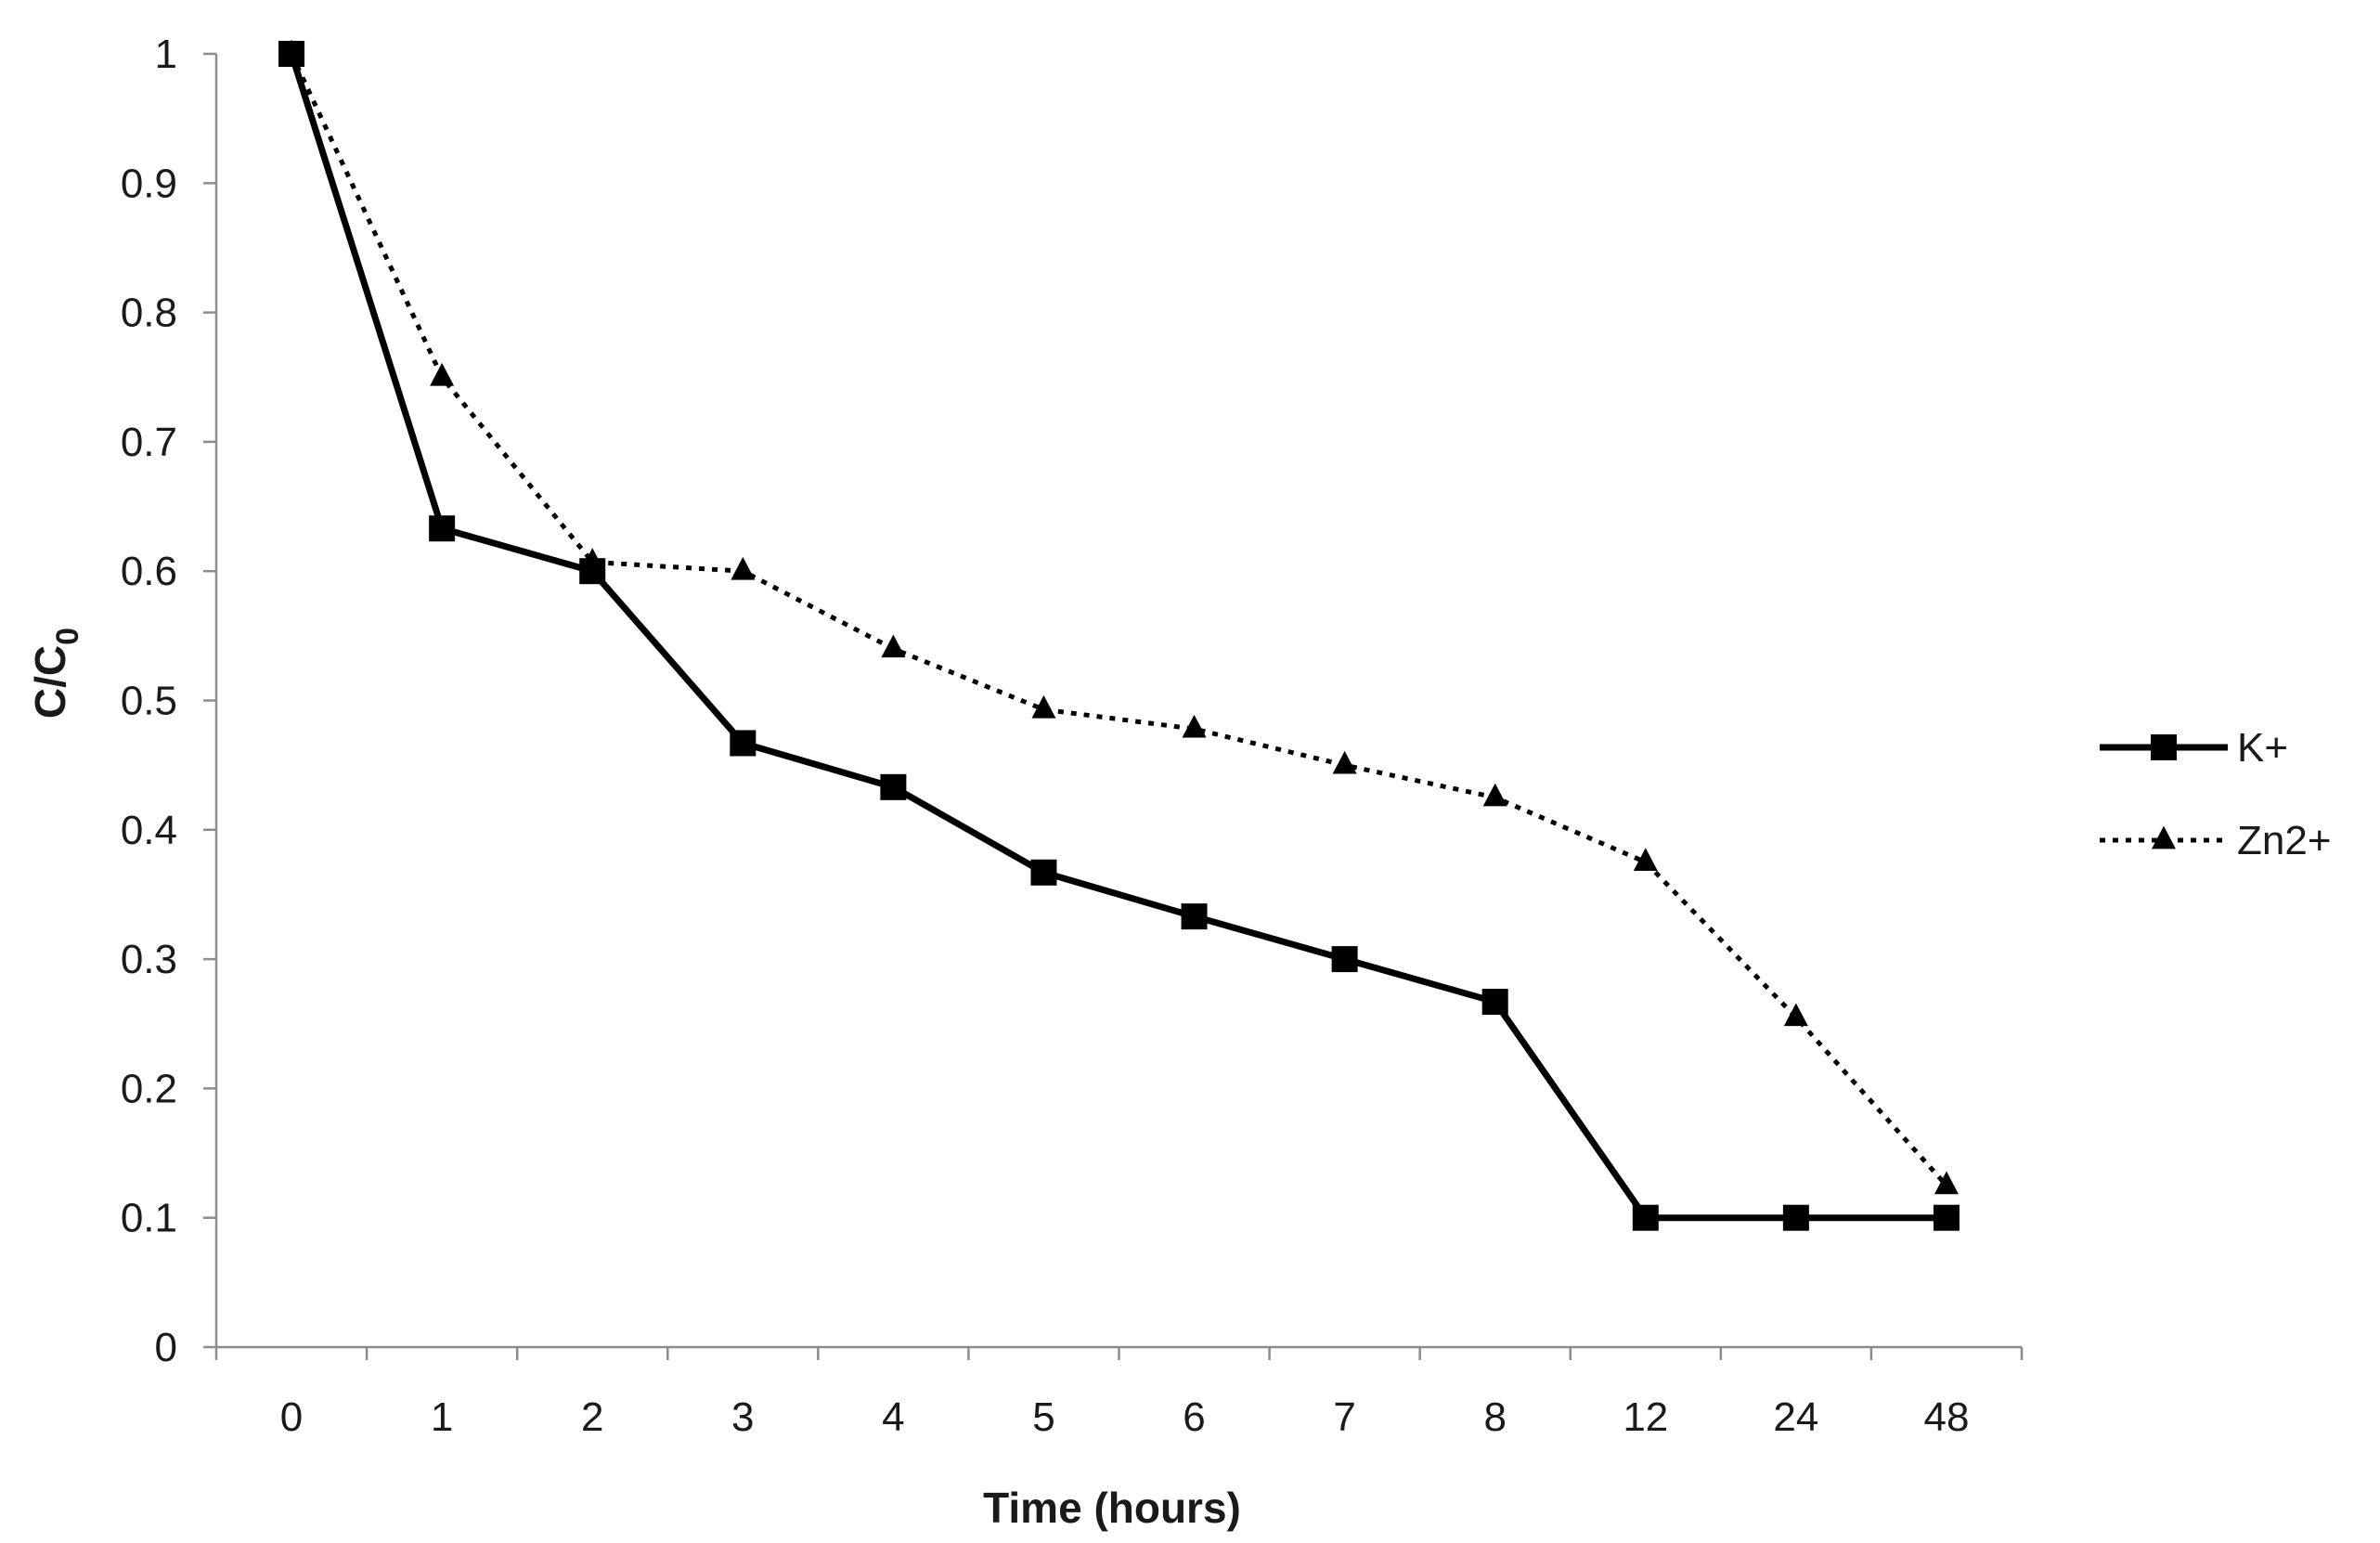 The width and height of the screenshot is (2380, 1543). What do you see at coordinates (1344, 1417) in the screenshot?
I see `x-tick-label: 7` at bounding box center [1344, 1417].